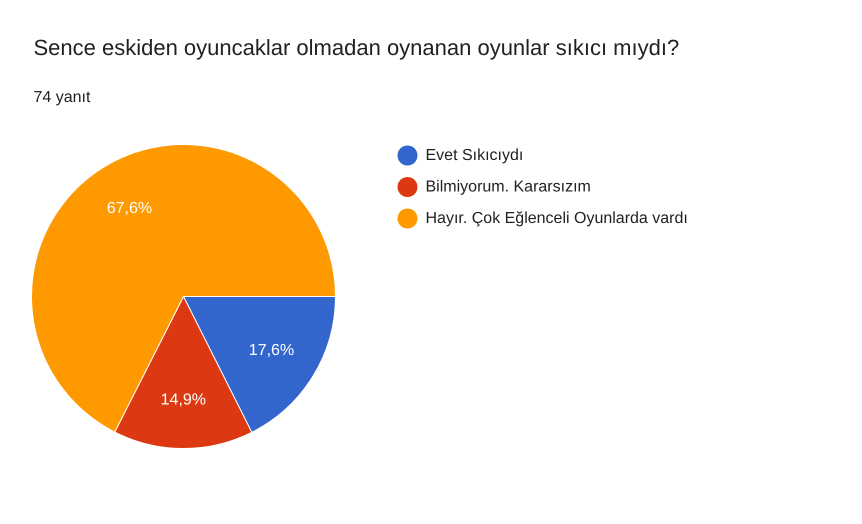  Describe the element at coordinates (557, 218) in the screenshot. I see `legend-label: Hayır. Çok Eğlenceli Oyunlarda vardı` at that location.